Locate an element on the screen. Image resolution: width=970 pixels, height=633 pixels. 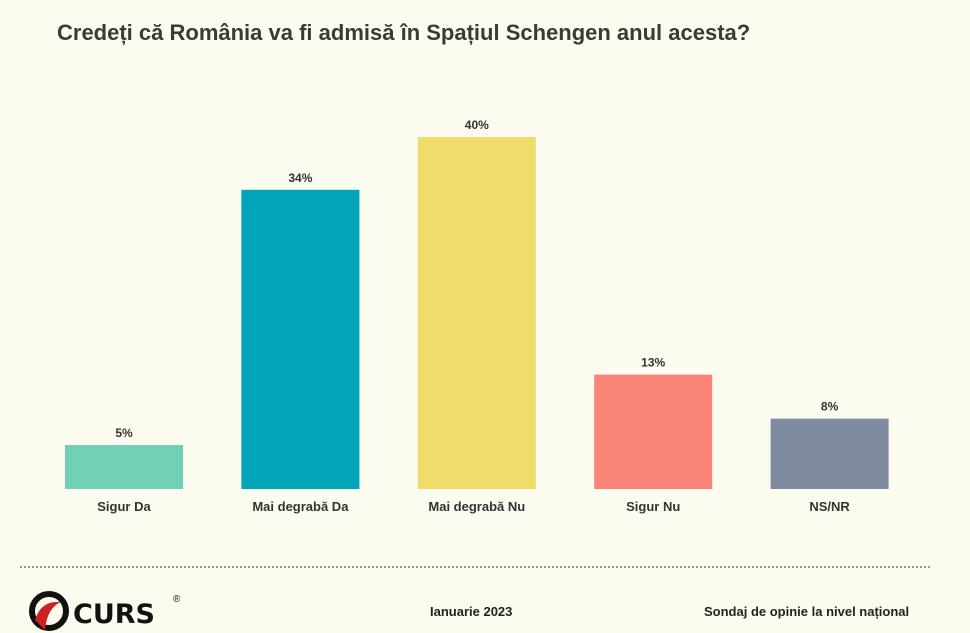
category-label: Mai degrabă Da is located at coordinates (300, 506).